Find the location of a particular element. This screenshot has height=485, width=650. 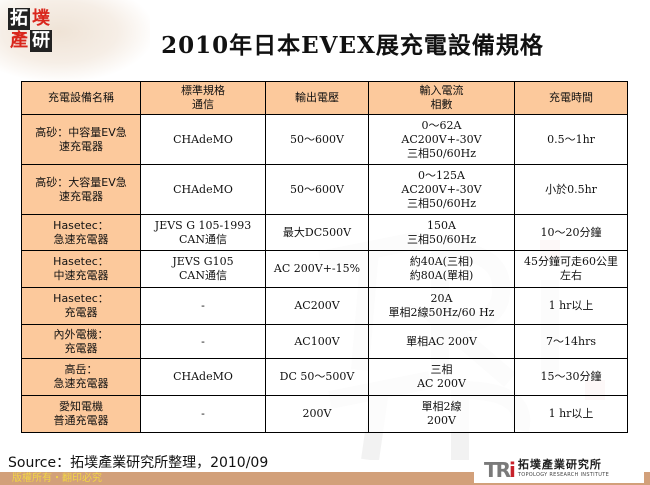

logo-char: 拓 is located at coordinates (19, 19).